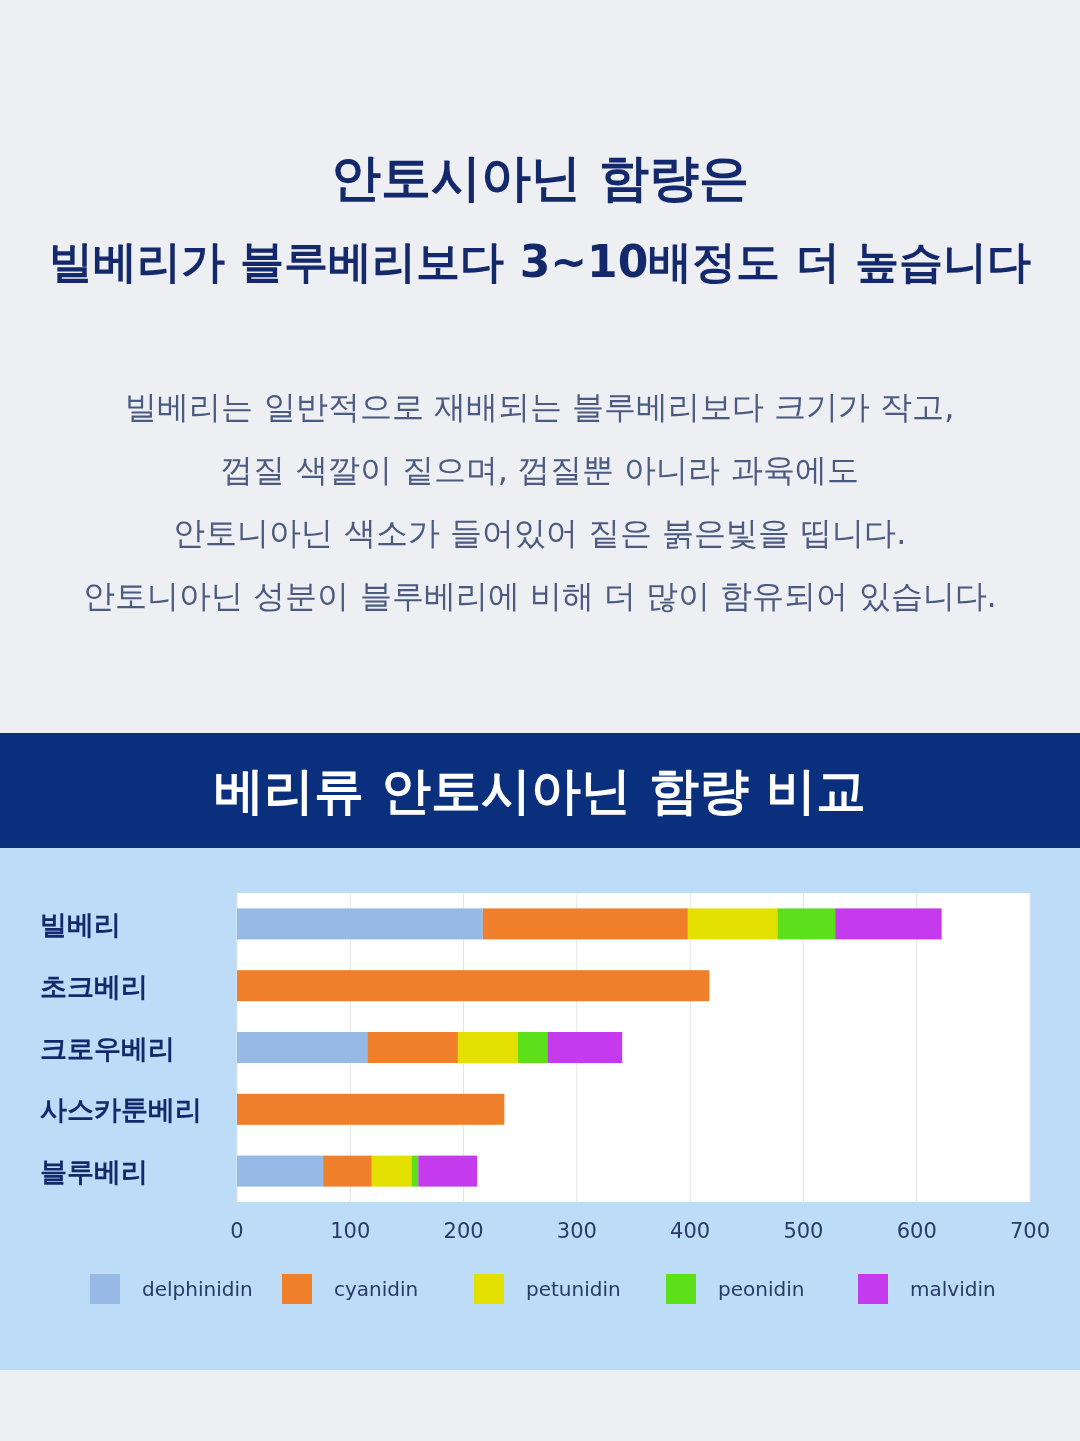 The width and height of the screenshot is (1080, 1441). What do you see at coordinates (237, 1231) in the screenshot?
I see `x-tick-label: 0` at bounding box center [237, 1231].